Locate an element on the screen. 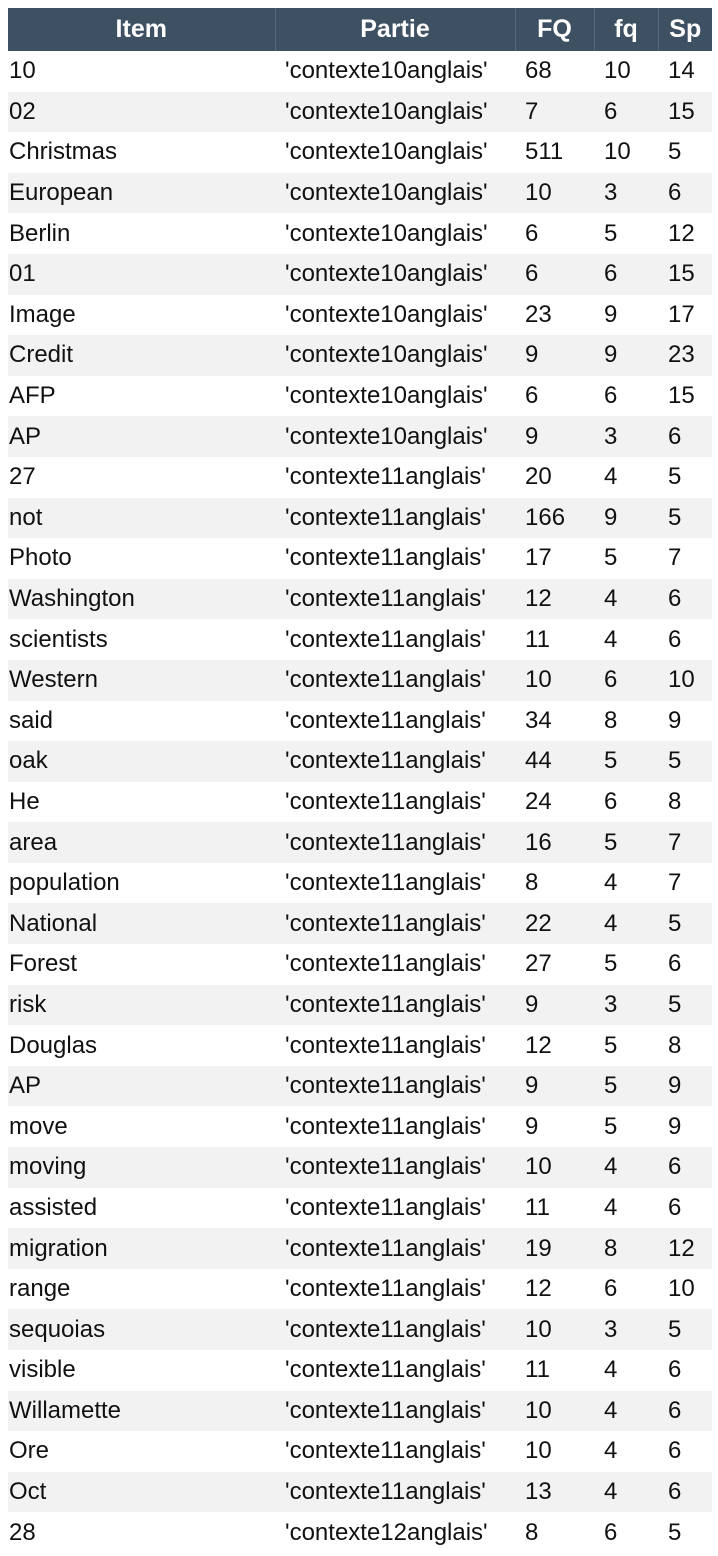 The height and width of the screenshot is (1556, 718). table-row: 01'contexte10anglais' 6 6 15 is located at coordinates (360, 274).